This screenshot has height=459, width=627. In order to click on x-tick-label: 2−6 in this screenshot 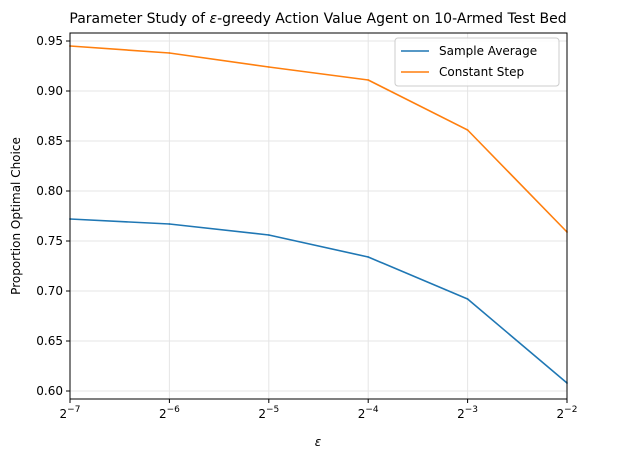, I will do `click(169, 413)`.